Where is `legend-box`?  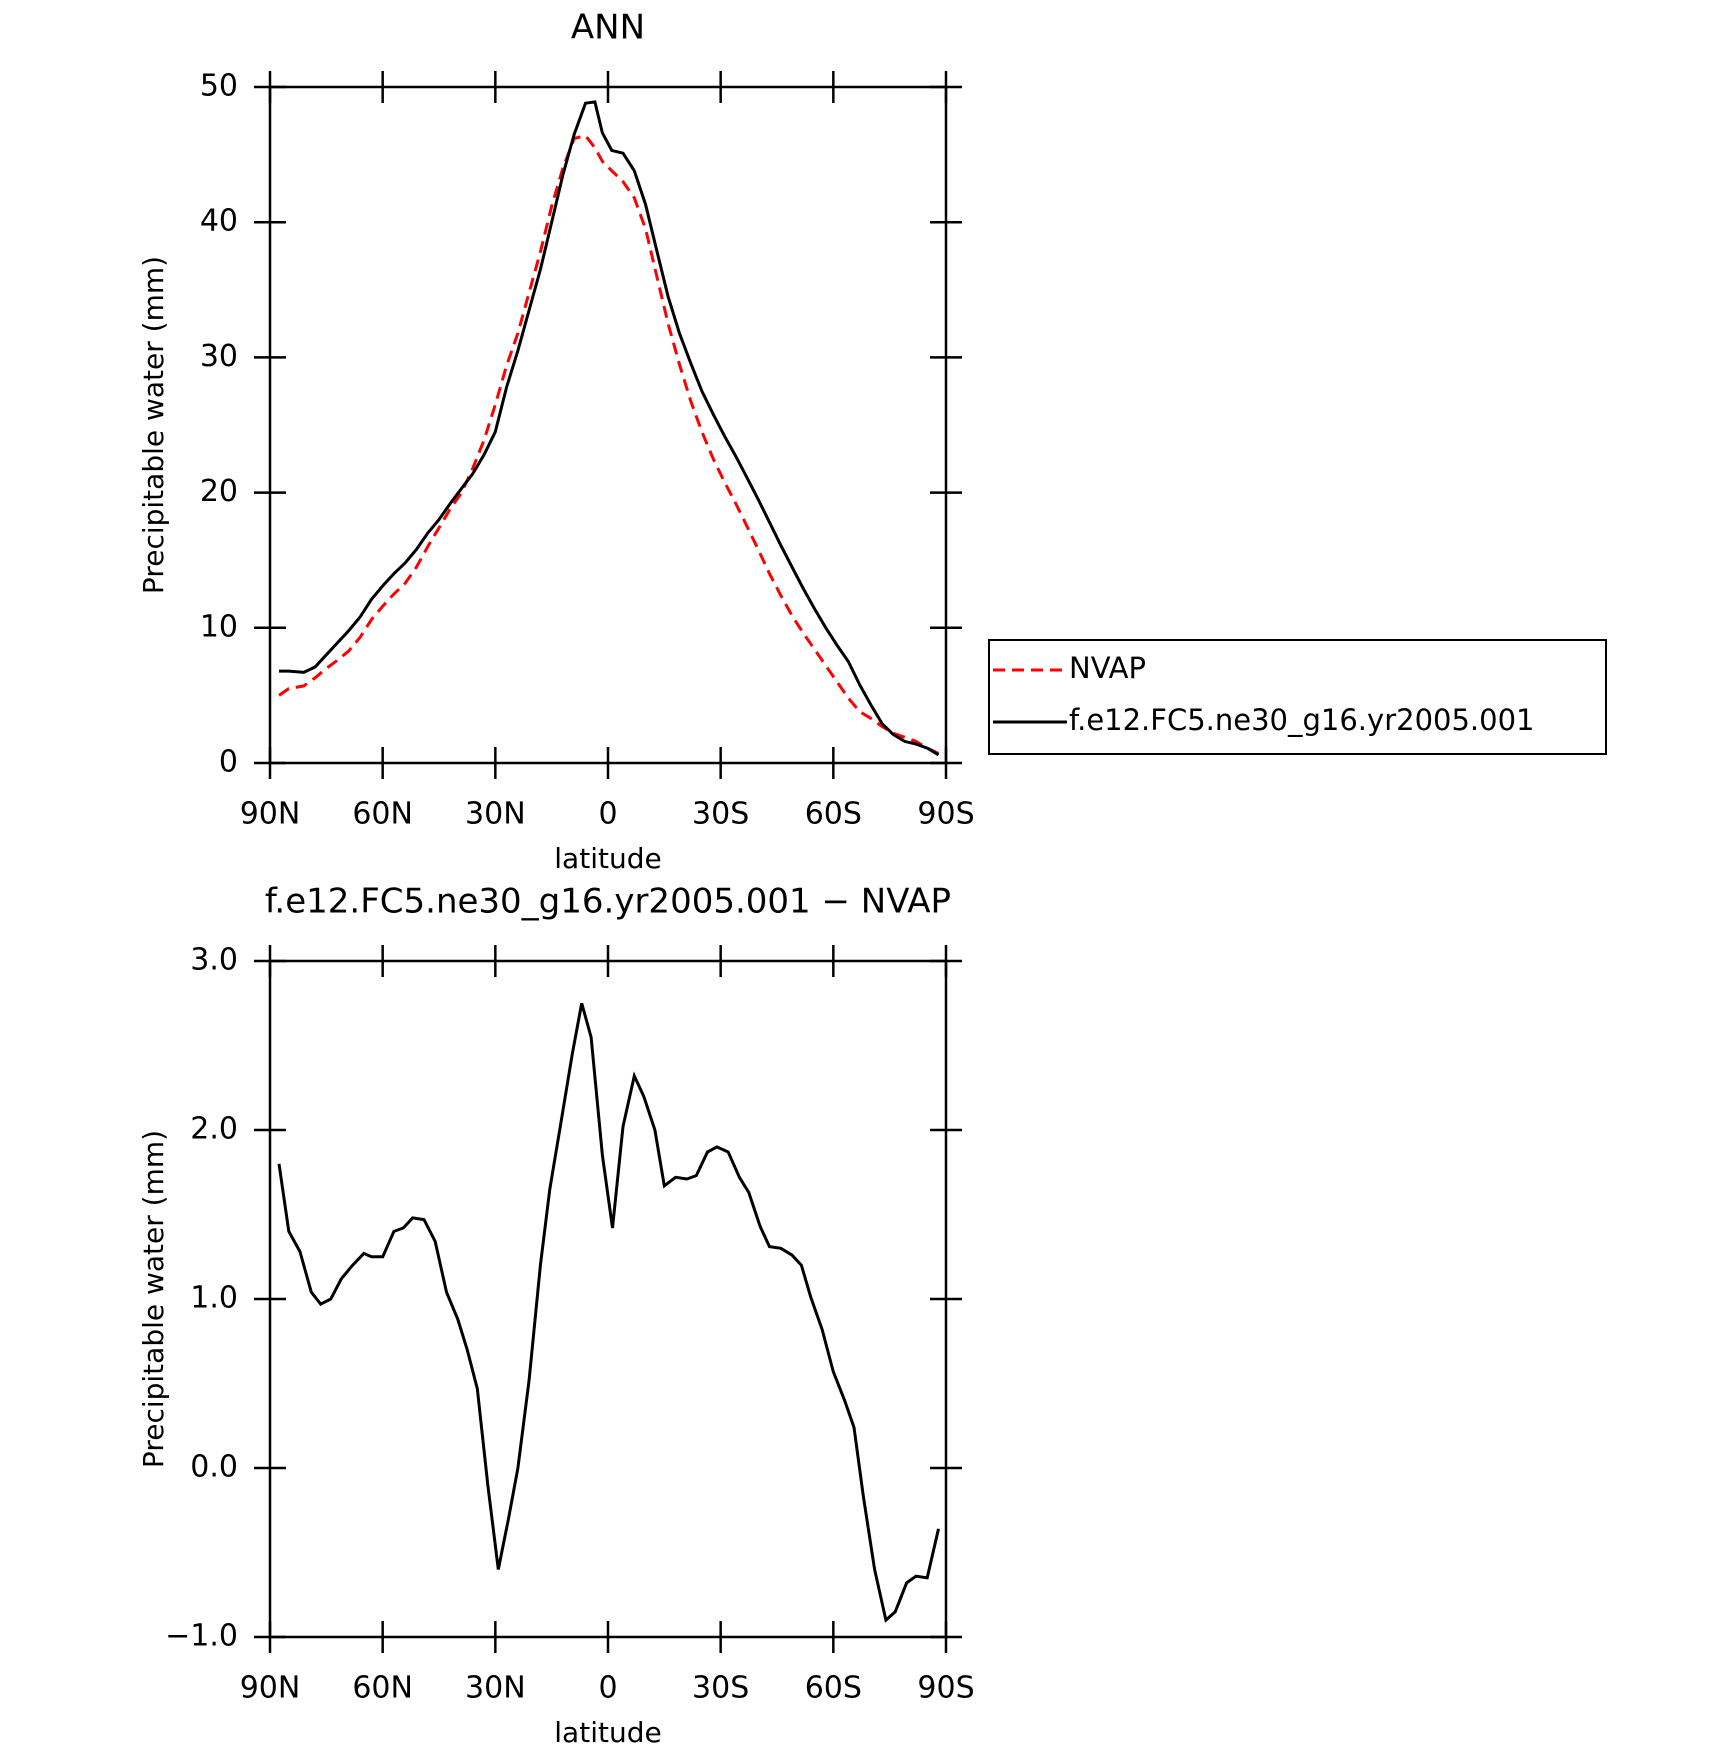
legend-box is located at coordinates (1297, 697).